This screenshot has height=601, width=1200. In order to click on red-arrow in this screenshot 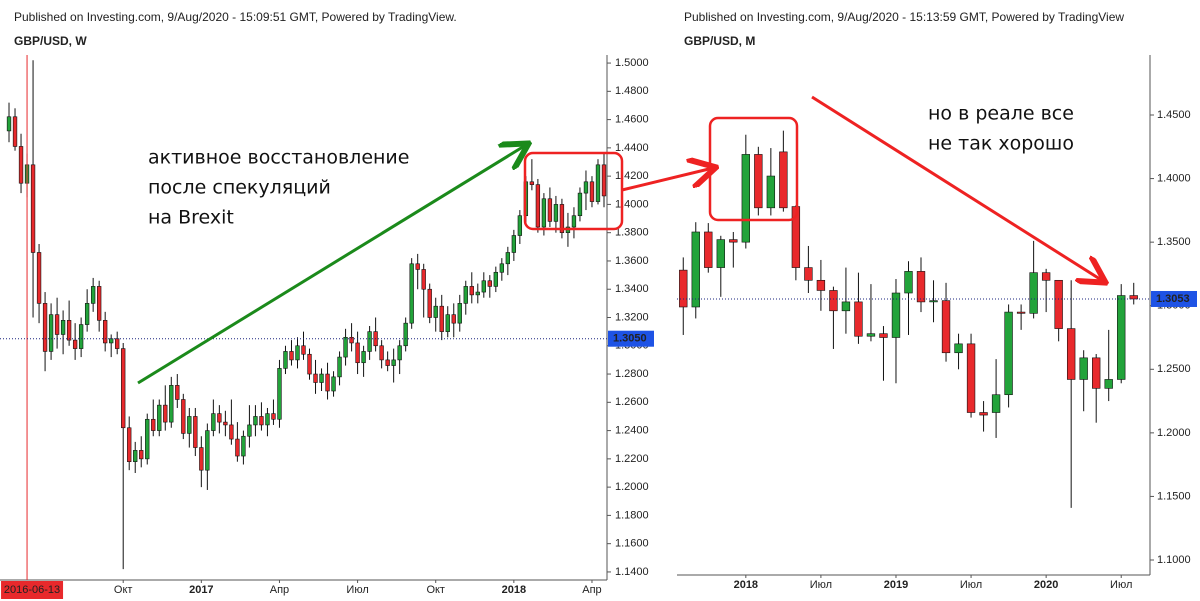, I will do `click(957, 188)`.